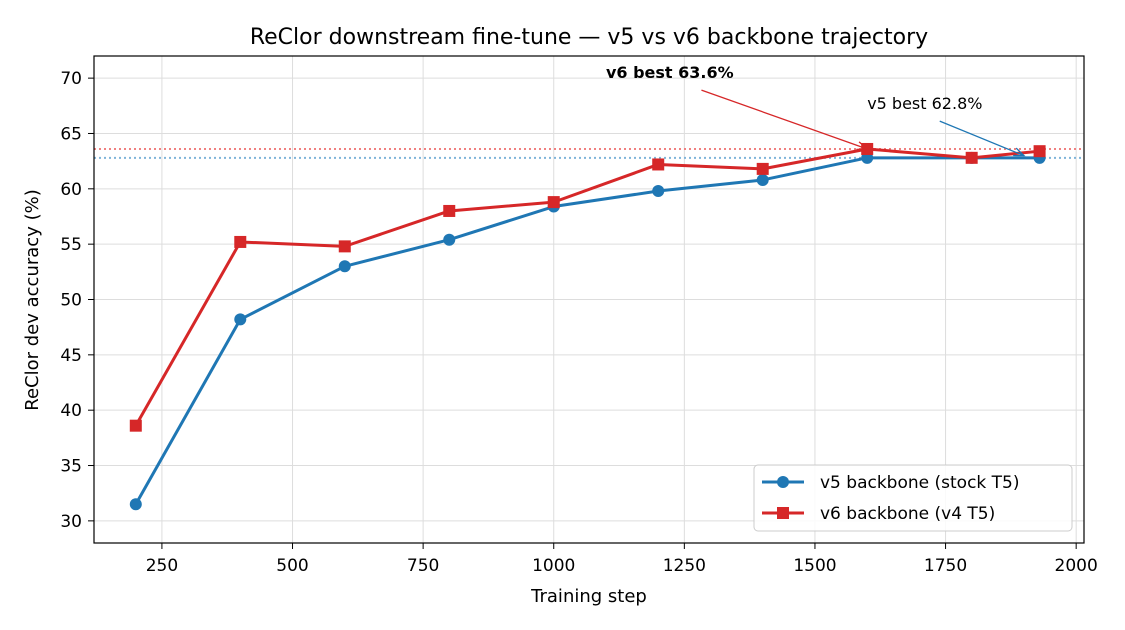 The image size is (1125, 630). I want to click on y-axis-label: ReClor dev accuracy (%), so click(32, 299).